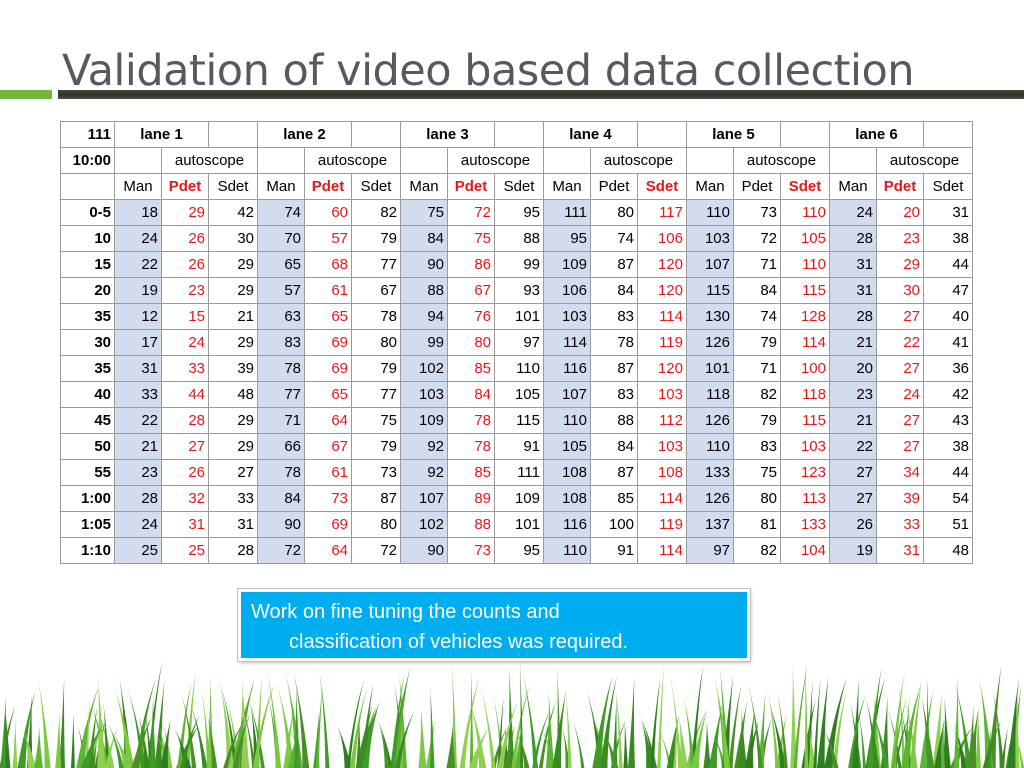 This screenshot has height=768, width=1024. I want to click on data-cell: 137, so click(710, 524).